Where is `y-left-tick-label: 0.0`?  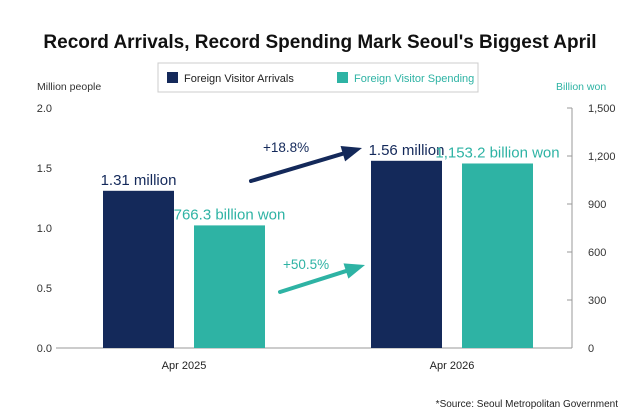
y-left-tick-label: 0.0 is located at coordinates (44, 349).